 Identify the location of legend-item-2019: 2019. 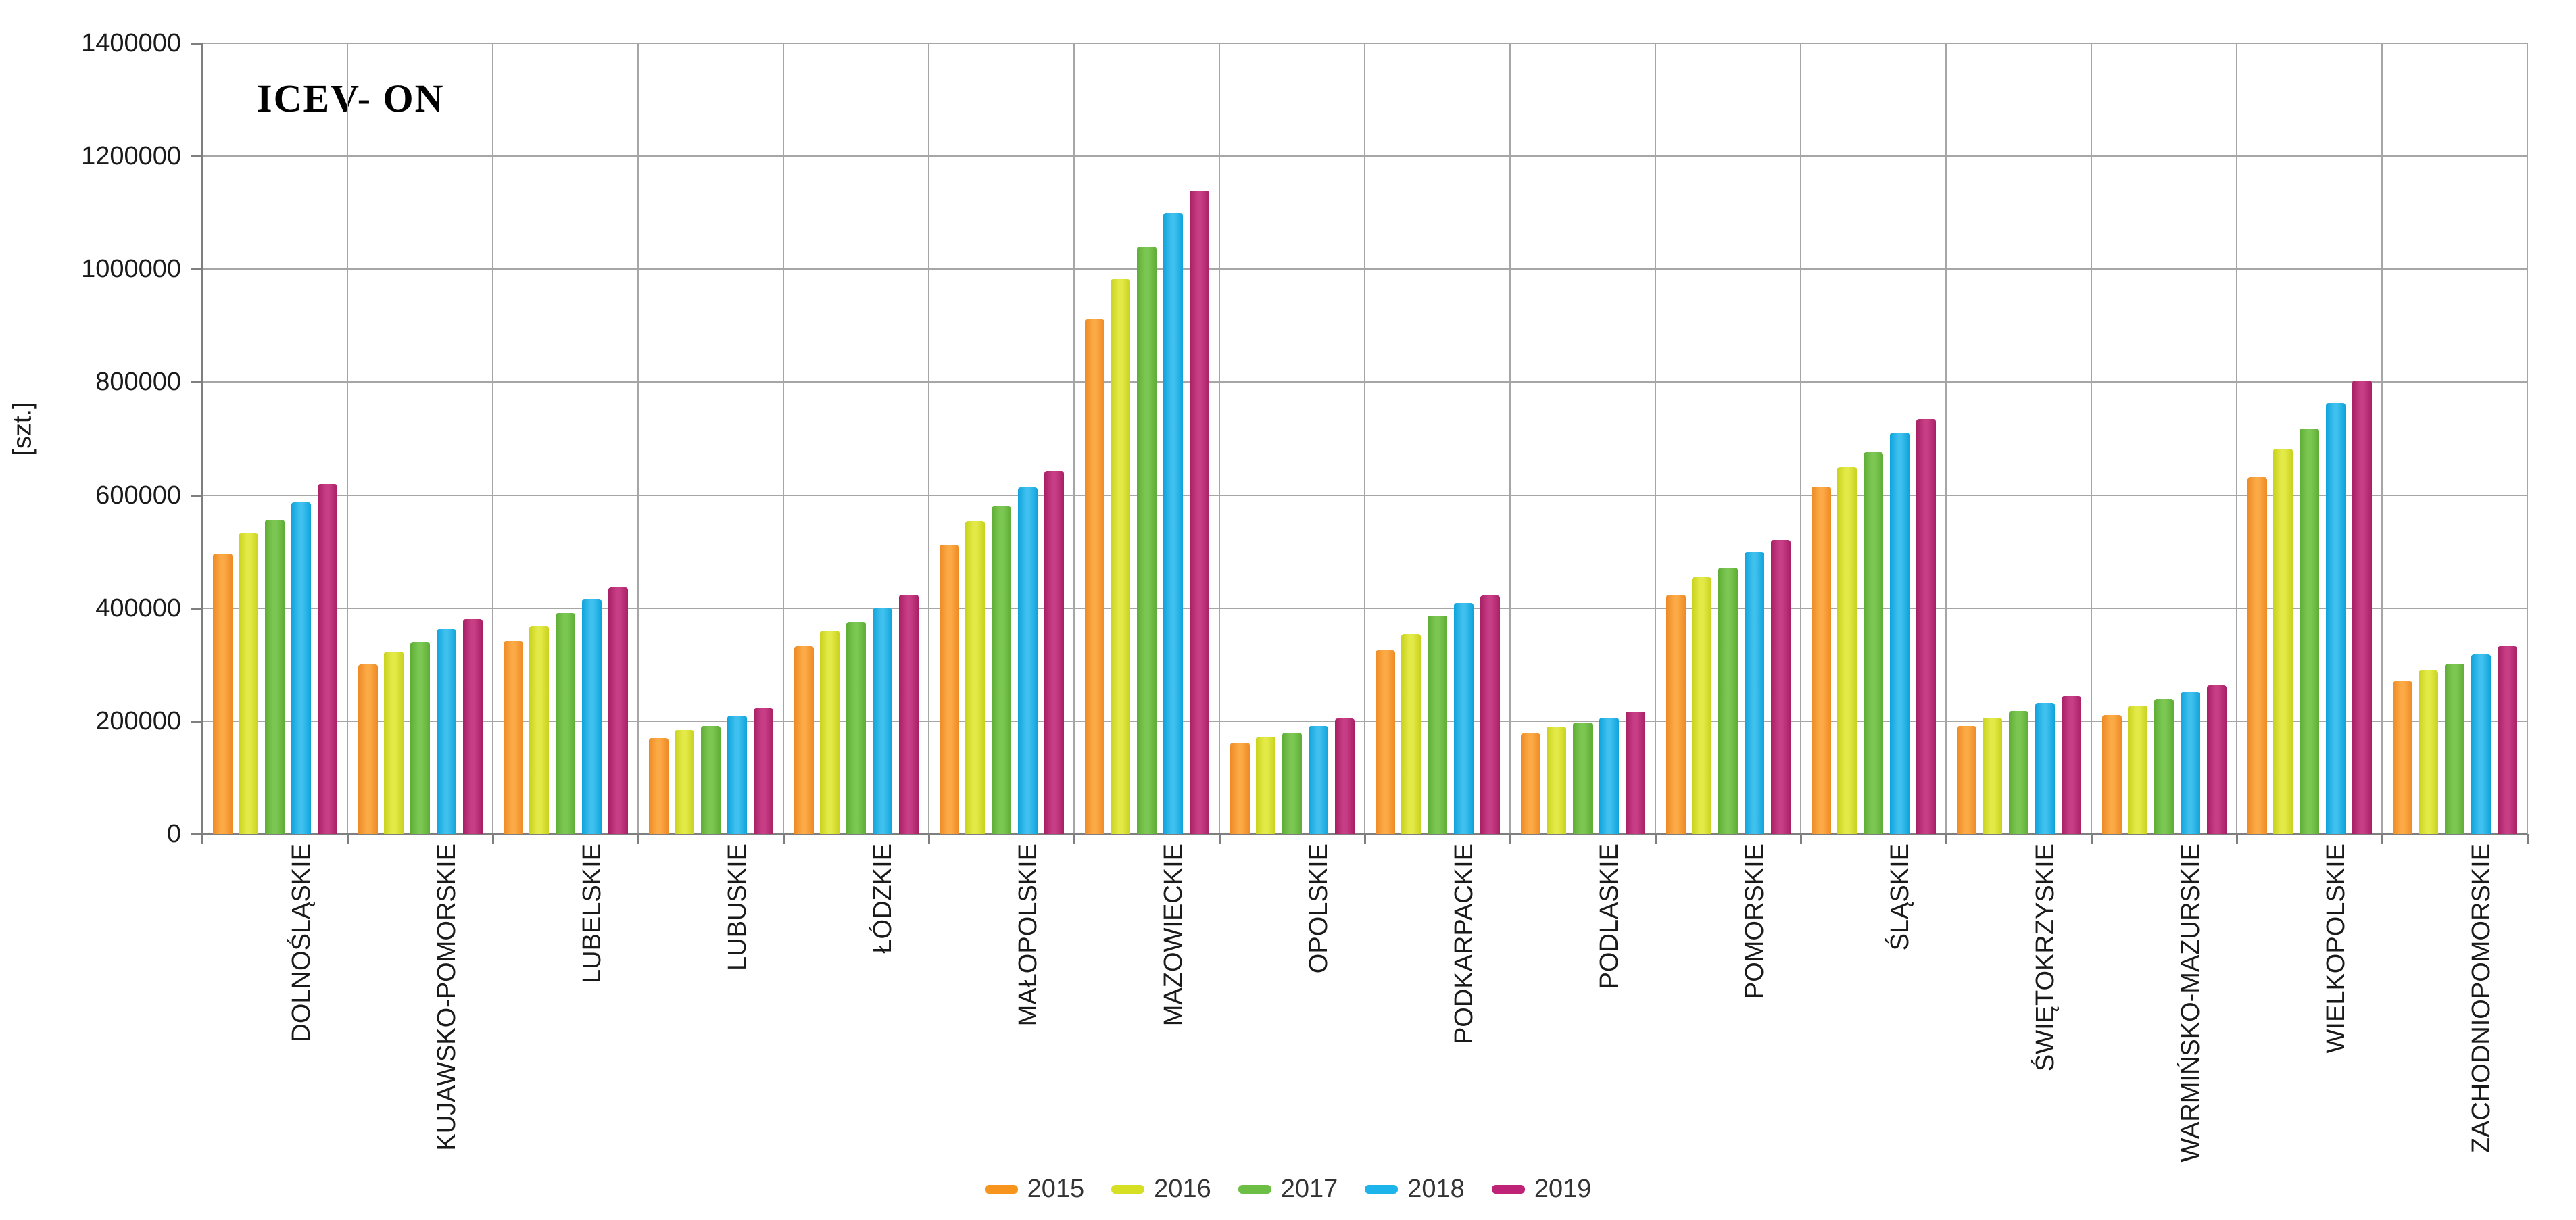
(1541, 1189).